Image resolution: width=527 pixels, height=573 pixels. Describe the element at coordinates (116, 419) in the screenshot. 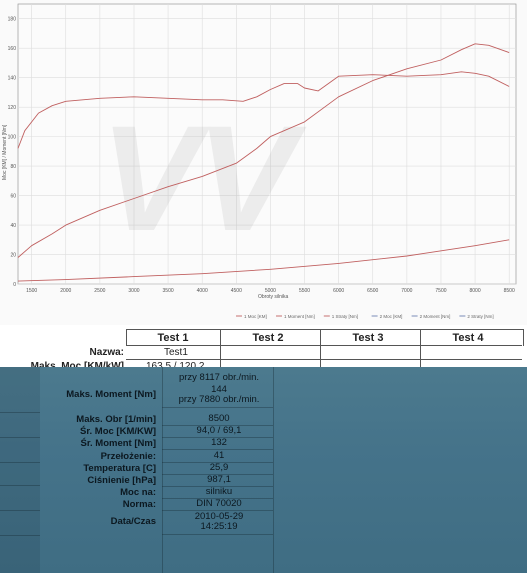

I see `row-label: Maks. Obr [1/min]` at that location.